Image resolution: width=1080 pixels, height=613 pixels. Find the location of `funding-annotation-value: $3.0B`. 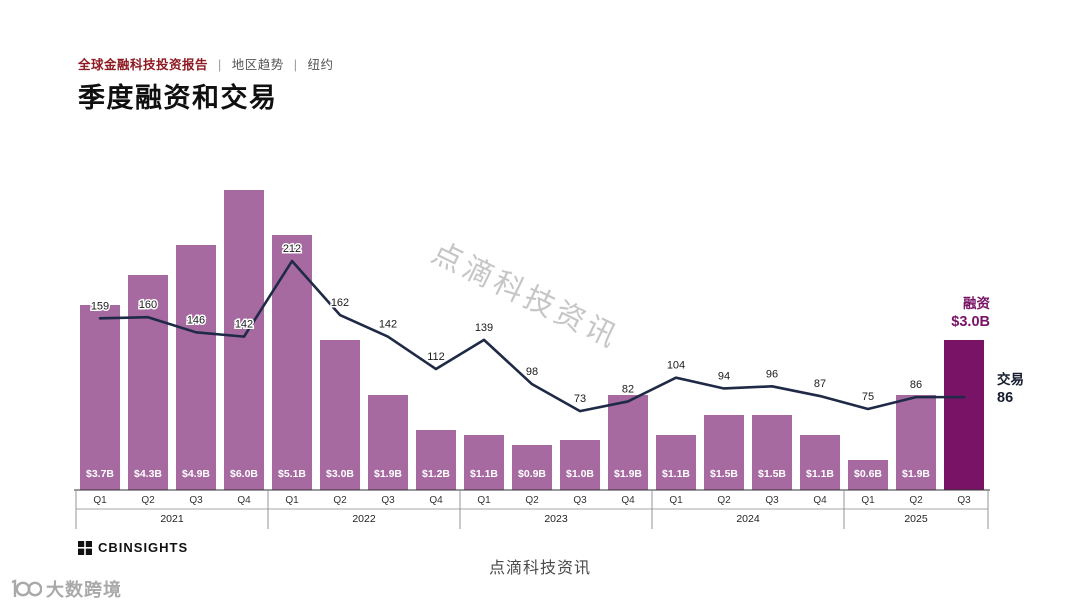

funding-annotation-value: $3.0B is located at coordinates (970, 321).